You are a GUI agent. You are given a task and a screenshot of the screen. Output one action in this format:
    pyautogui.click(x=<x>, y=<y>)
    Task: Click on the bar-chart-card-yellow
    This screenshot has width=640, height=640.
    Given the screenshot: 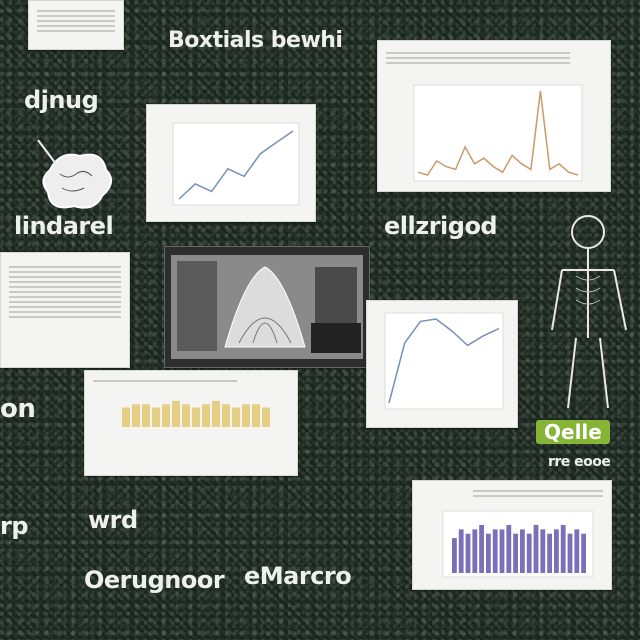 What is the action you would take?
    pyautogui.click(x=191, y=423)
    